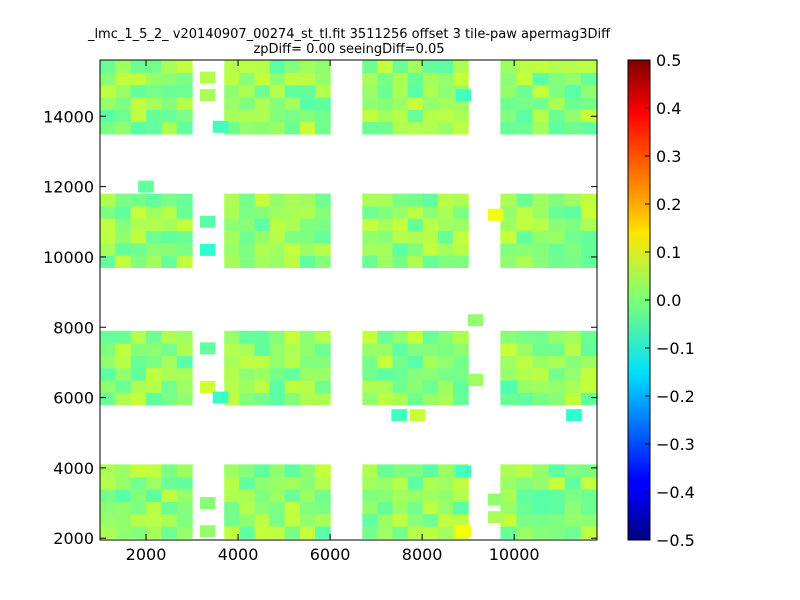 This screenshot has width=800, height=600. I want to click on colorbar-tick-label: −0.4, so click(675, 492).